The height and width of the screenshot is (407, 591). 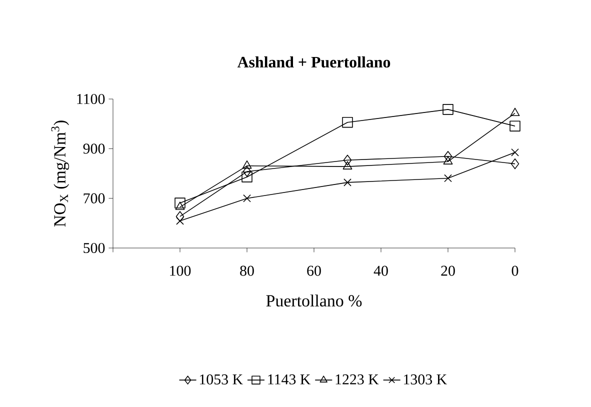 What do you see at coordinates (289, 379) in the screenshot?
I see `legend-label: 1143 K` at bounding box center [289, 379].